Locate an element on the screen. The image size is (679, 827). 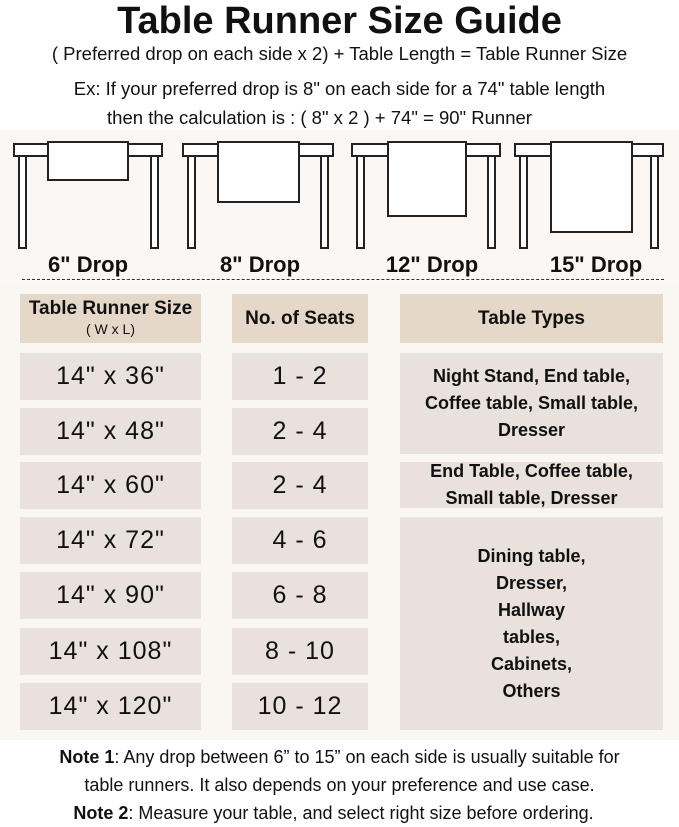
size-cell: 14" x 60" is located at coordinates (110, 485).